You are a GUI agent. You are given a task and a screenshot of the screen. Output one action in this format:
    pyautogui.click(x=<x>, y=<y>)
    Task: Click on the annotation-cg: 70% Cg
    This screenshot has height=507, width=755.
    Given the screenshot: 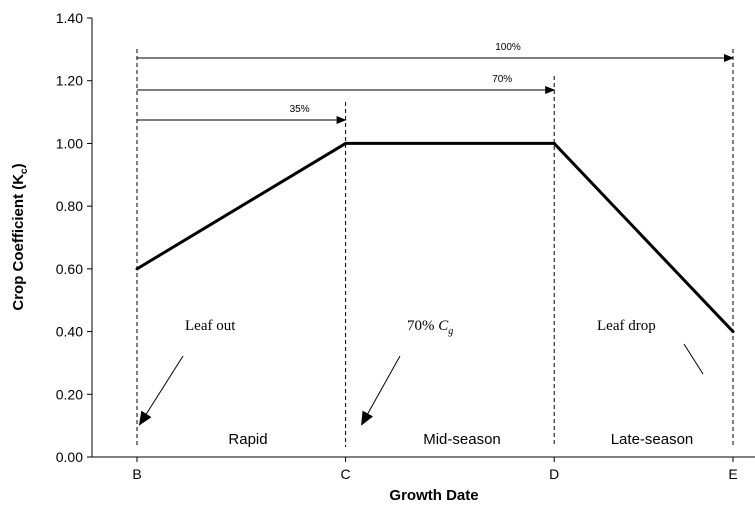 What is the action you would take?
    pyautogui.click(x=430, y=327)
    